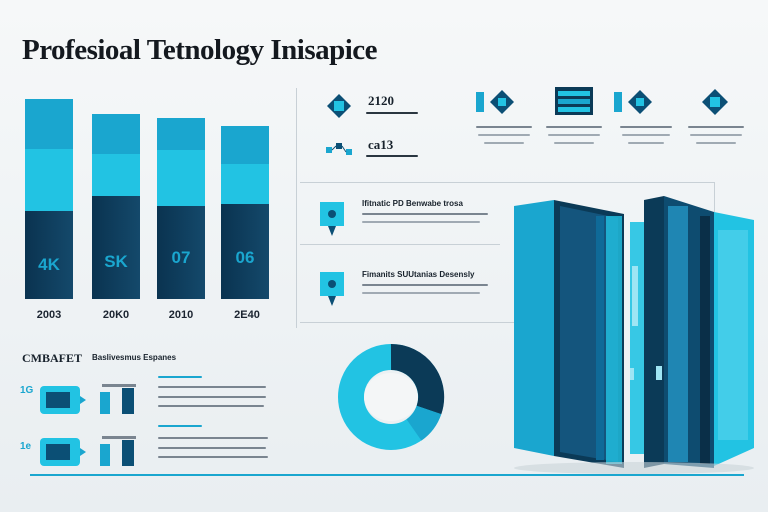 The width and height of the screenshot is (768, 512). What do you see at coordinates (574, 102) in the screenshot?
I see `server-icon` at bounding box center [574, 102].